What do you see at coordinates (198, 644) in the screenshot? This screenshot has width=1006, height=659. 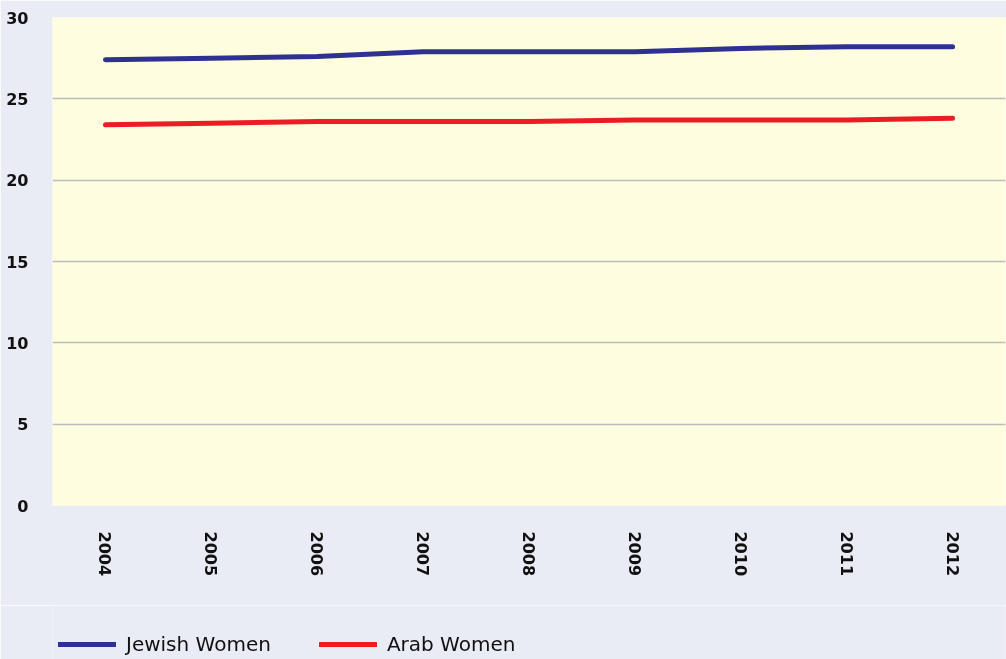 I see `legend-label: Jewish Women` at bounding box center [198, 644].